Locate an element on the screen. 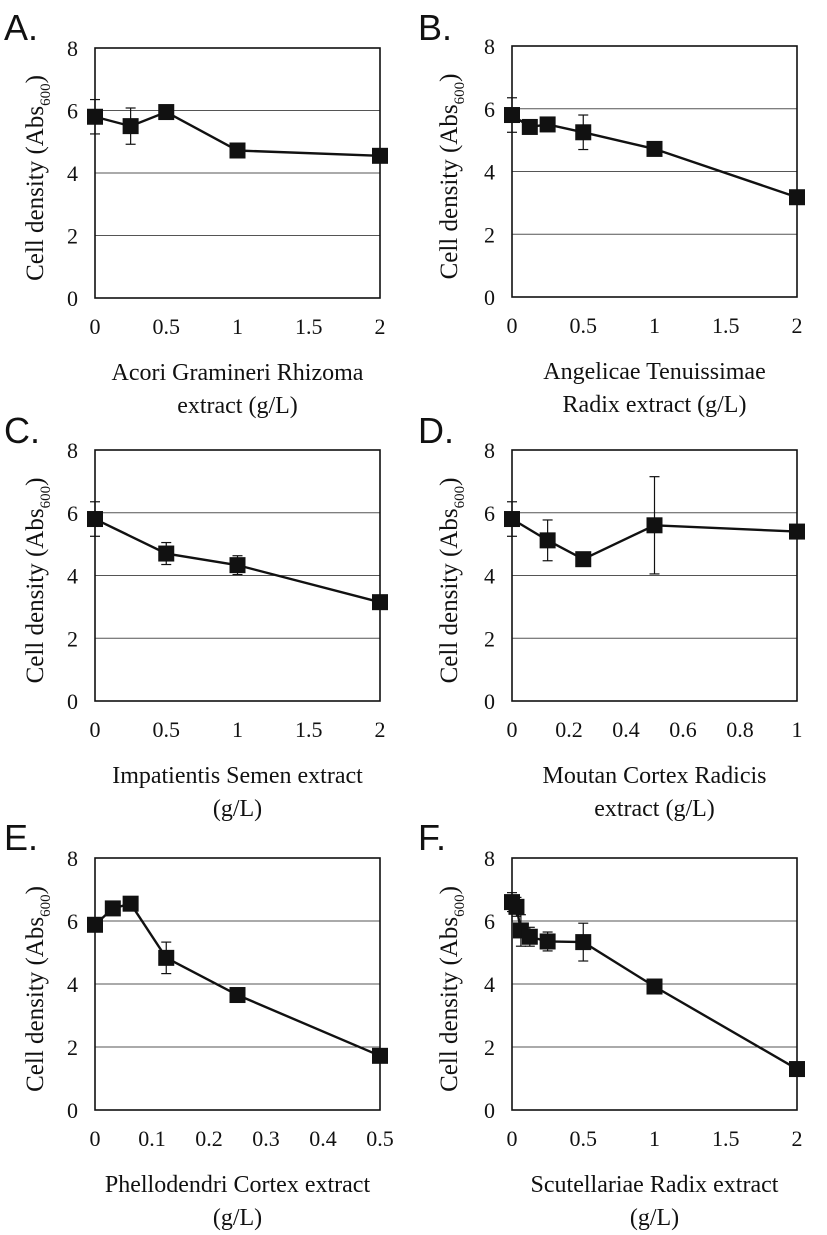 This screenshot has width=827, height=1235. x-axis-label-line: Angelicae Tenuissimae is located at coordinates (654, 372).